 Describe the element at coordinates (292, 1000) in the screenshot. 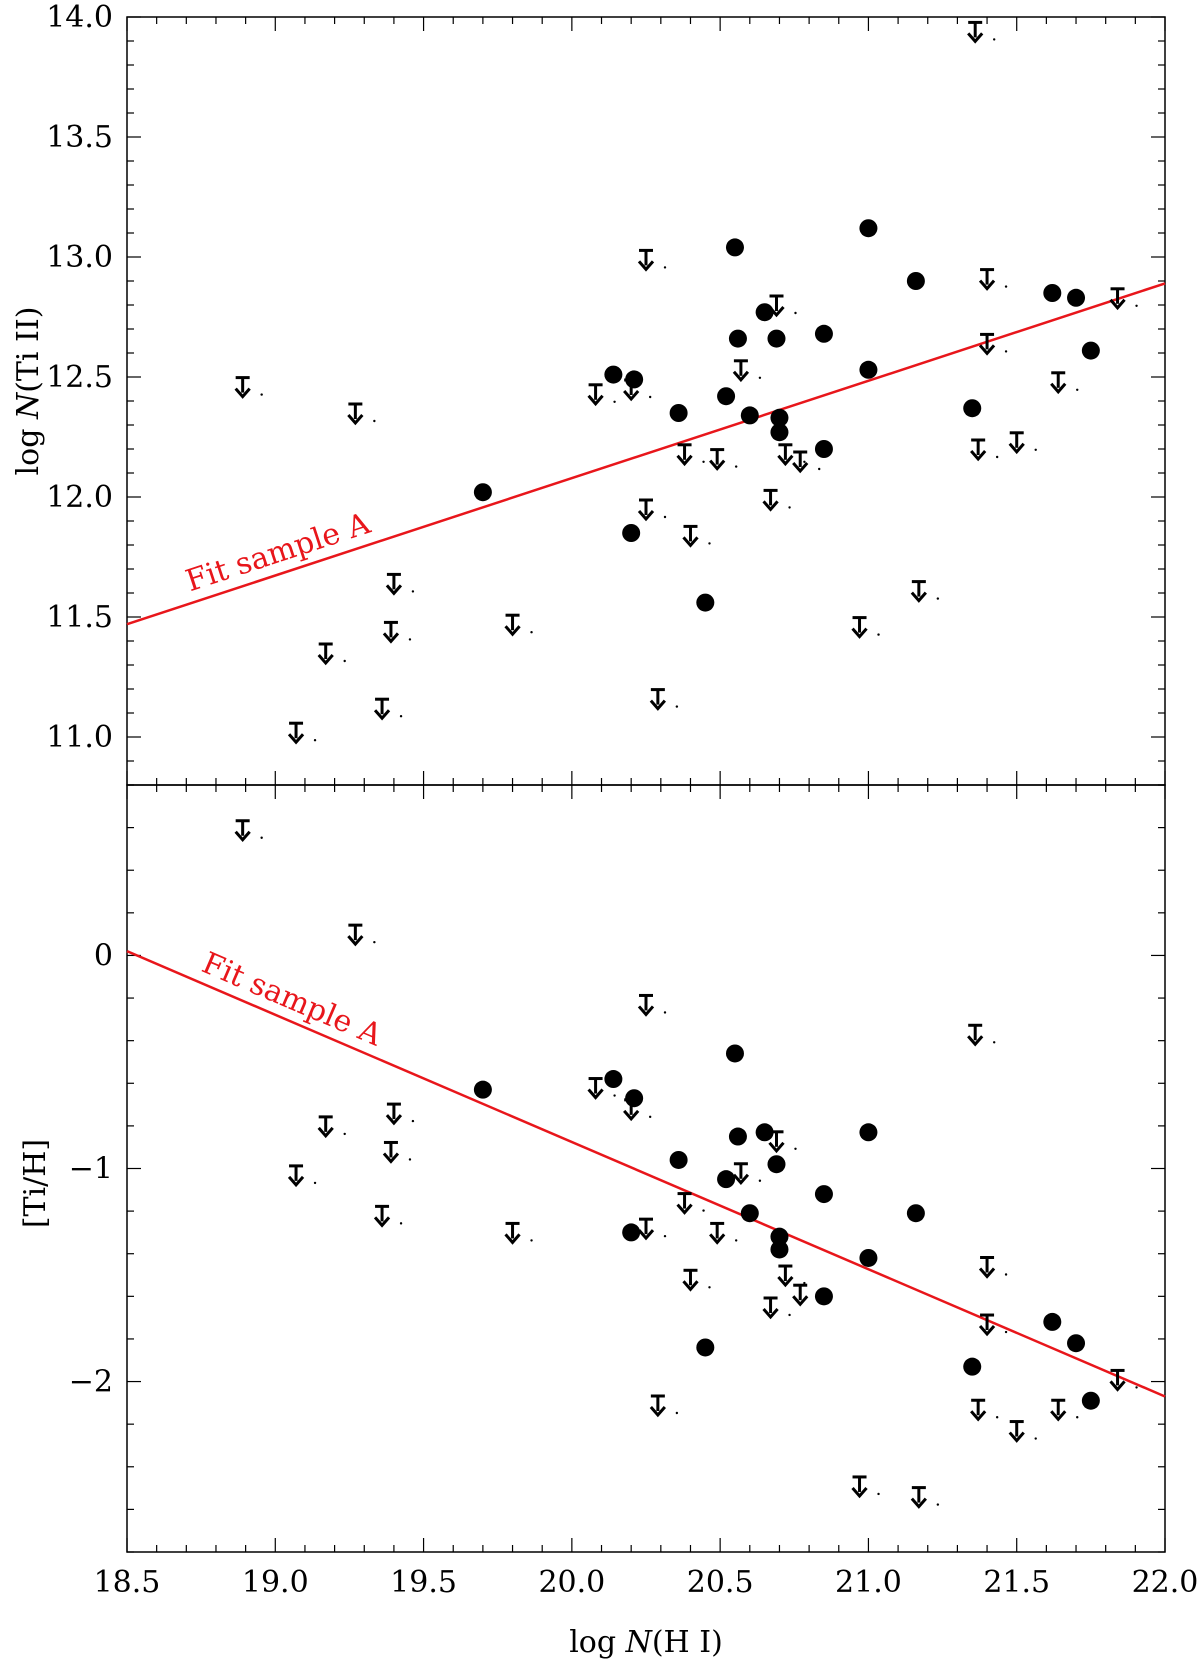

I see `fit-label: Fit sample A` at that location.